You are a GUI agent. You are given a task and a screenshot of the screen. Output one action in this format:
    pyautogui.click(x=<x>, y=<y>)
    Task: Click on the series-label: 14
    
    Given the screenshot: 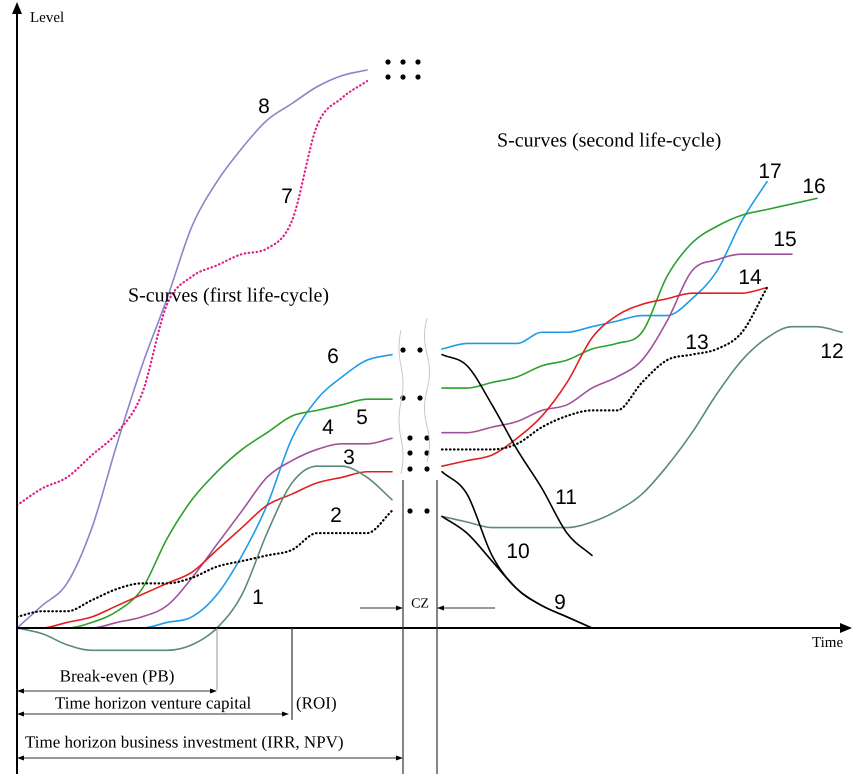 What is the action you would take?
    pyautogui.click(x=750, y=277)
    